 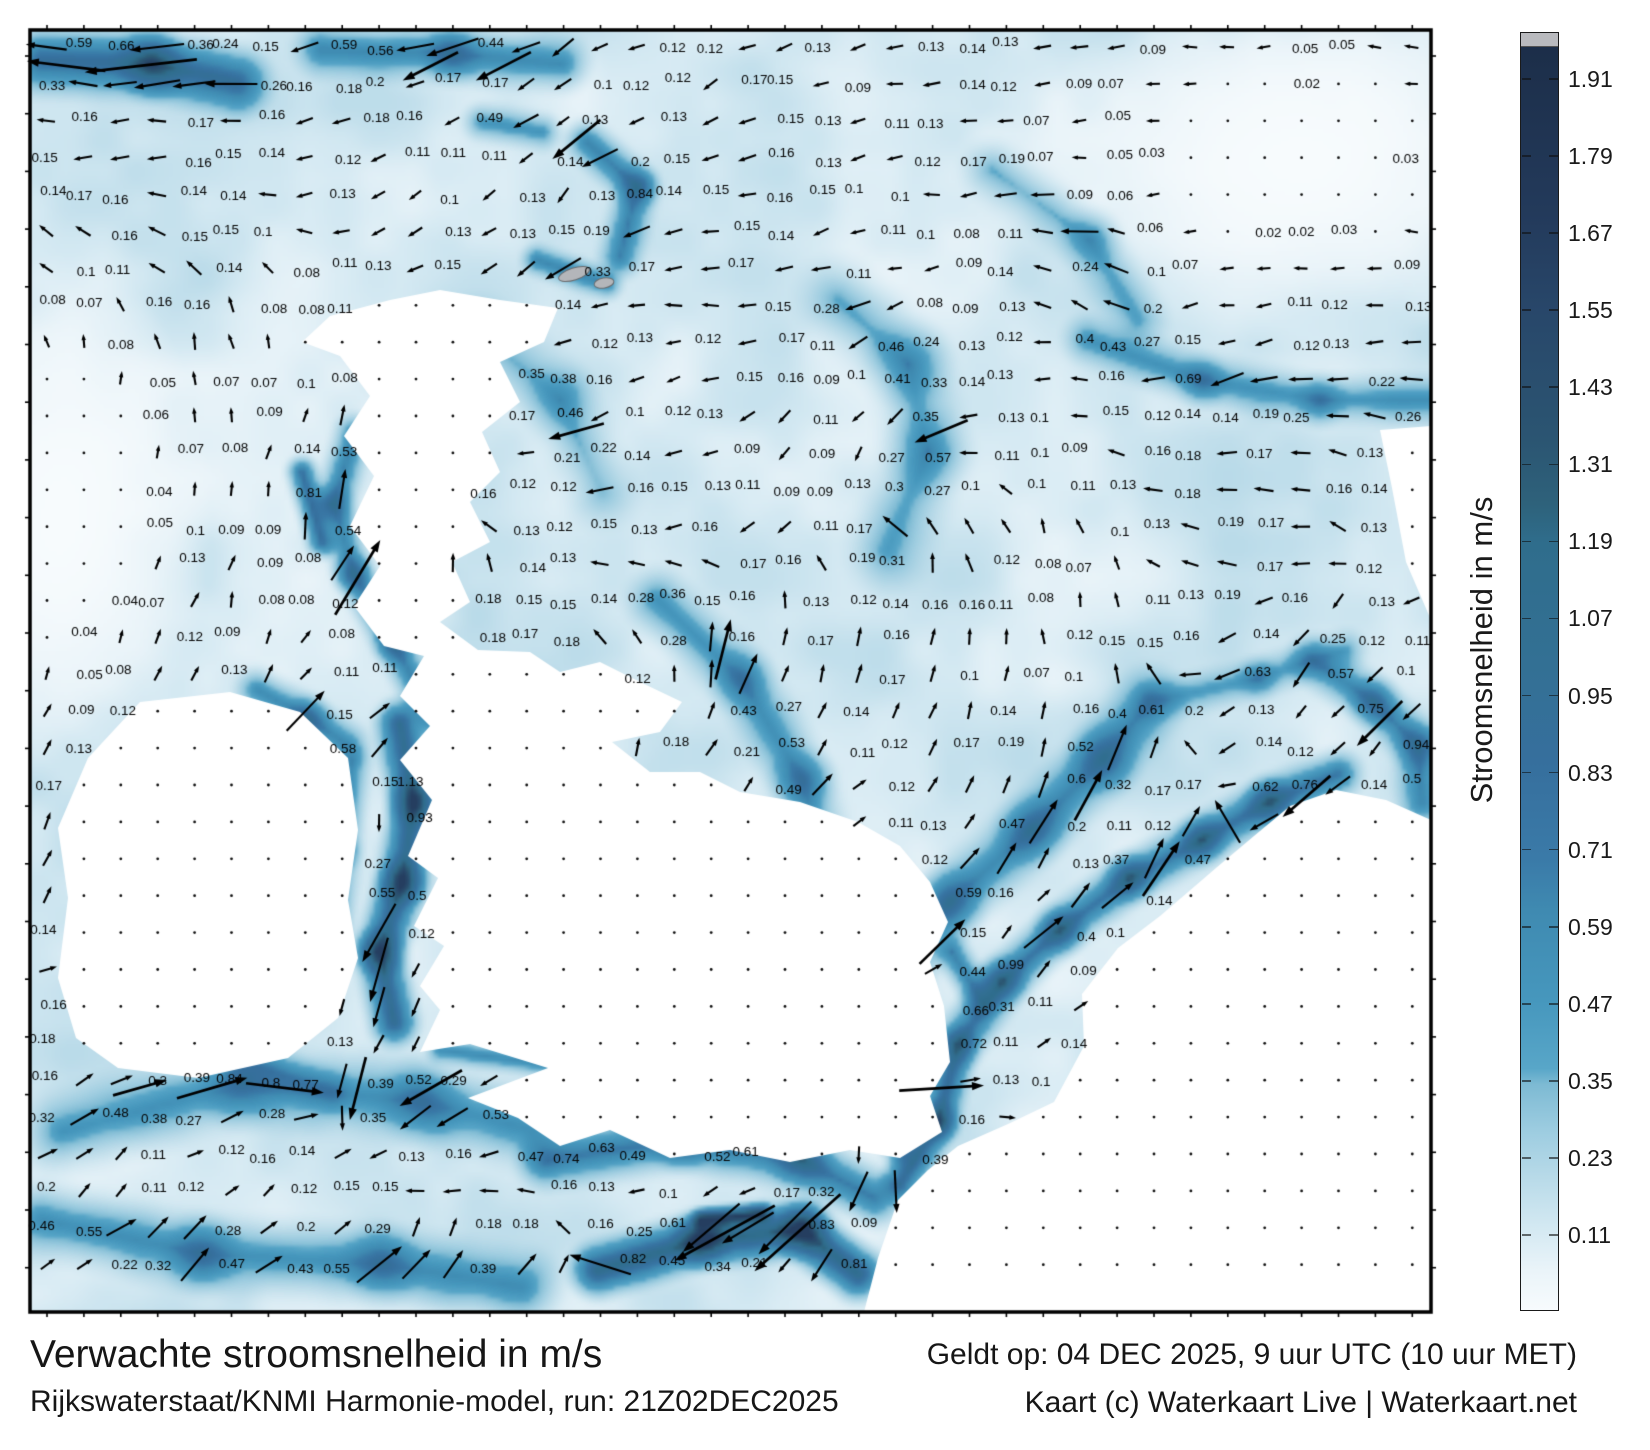 I want to click on map-title: Verwachte stroomsnelheid in m/s, so click(x=316, y=1354).